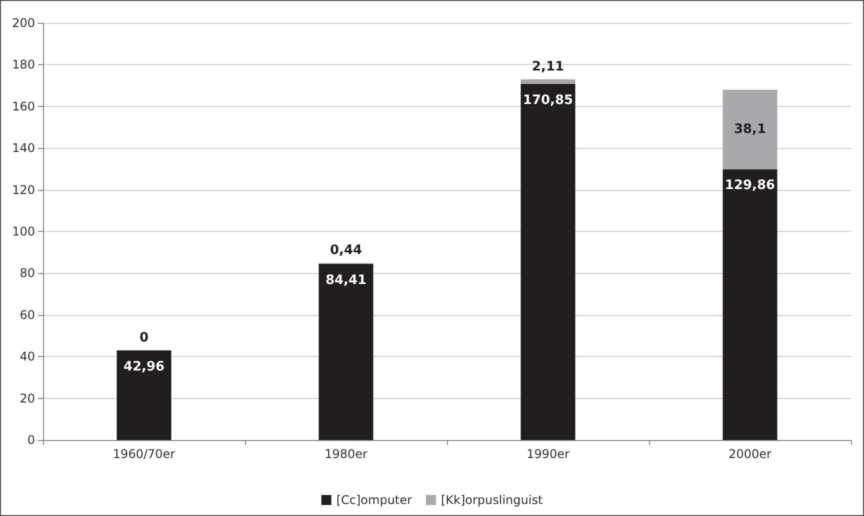 Image resolution: width=864 pixels, height=516 pixels. What do you see at coordinates (27, 398) in the screenshot?
I see `y-tick-label: 20` at bounding box center [27, 398].